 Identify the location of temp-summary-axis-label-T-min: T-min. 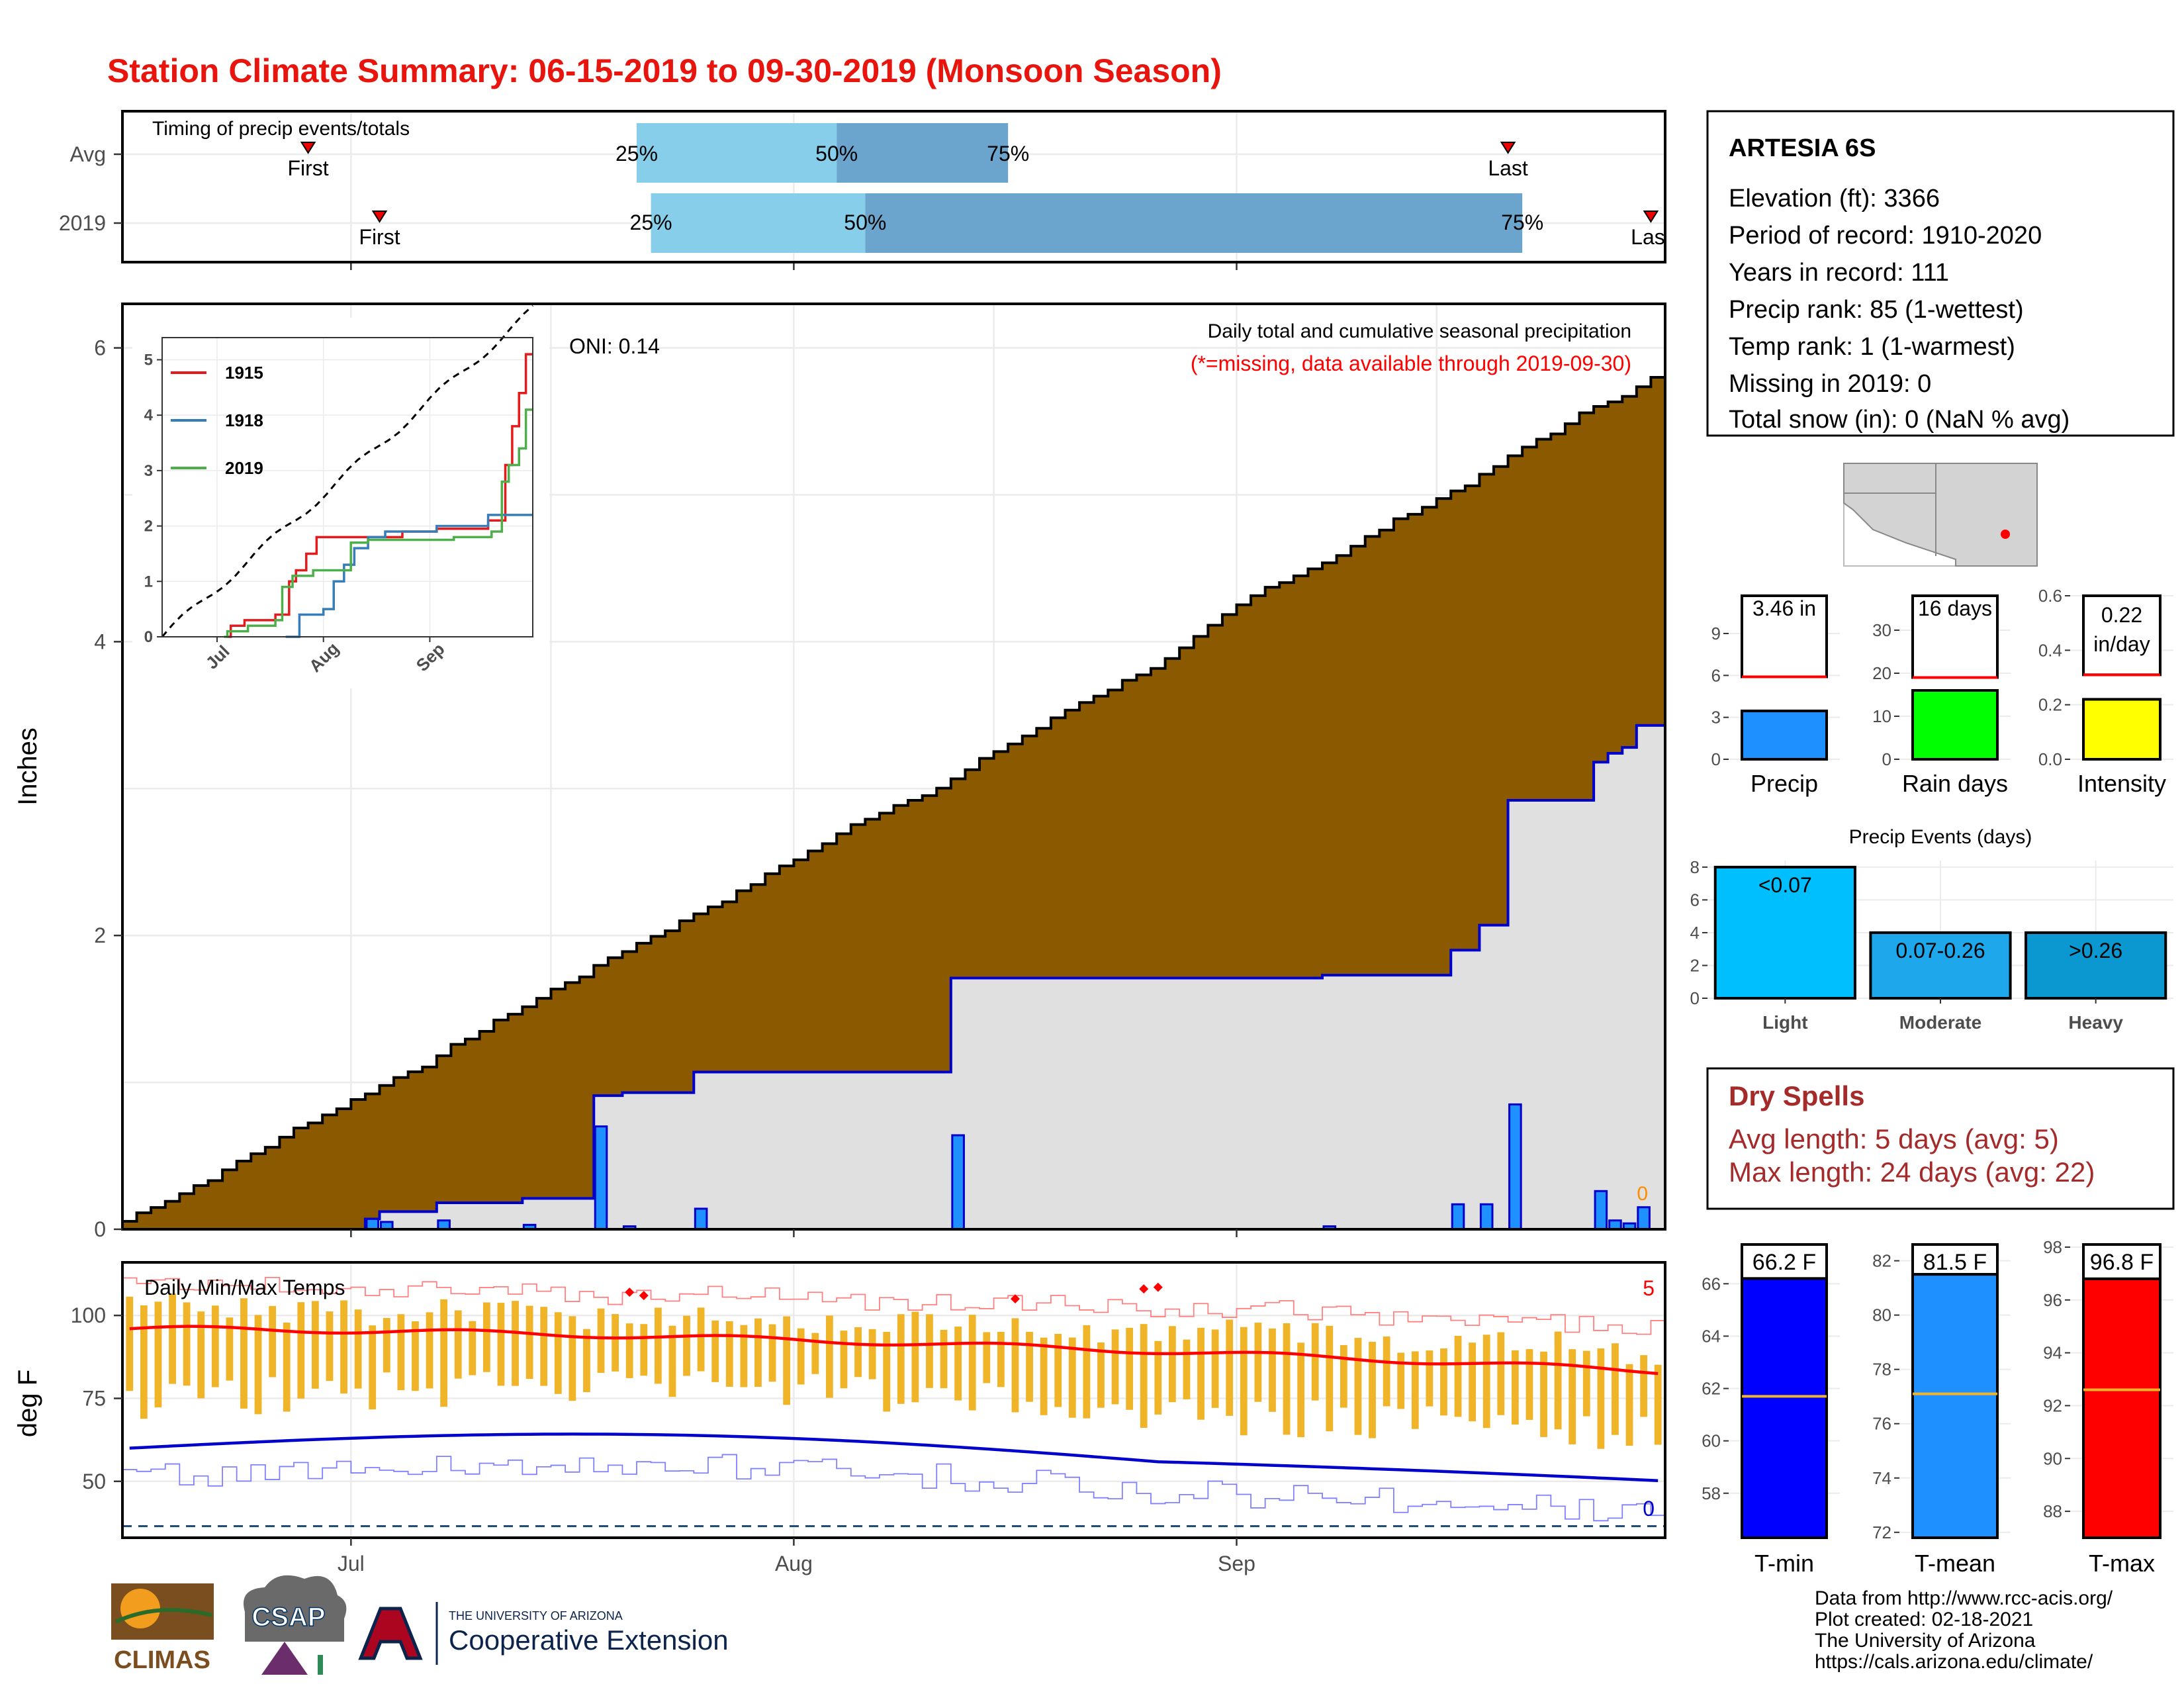
(1784, 1563).